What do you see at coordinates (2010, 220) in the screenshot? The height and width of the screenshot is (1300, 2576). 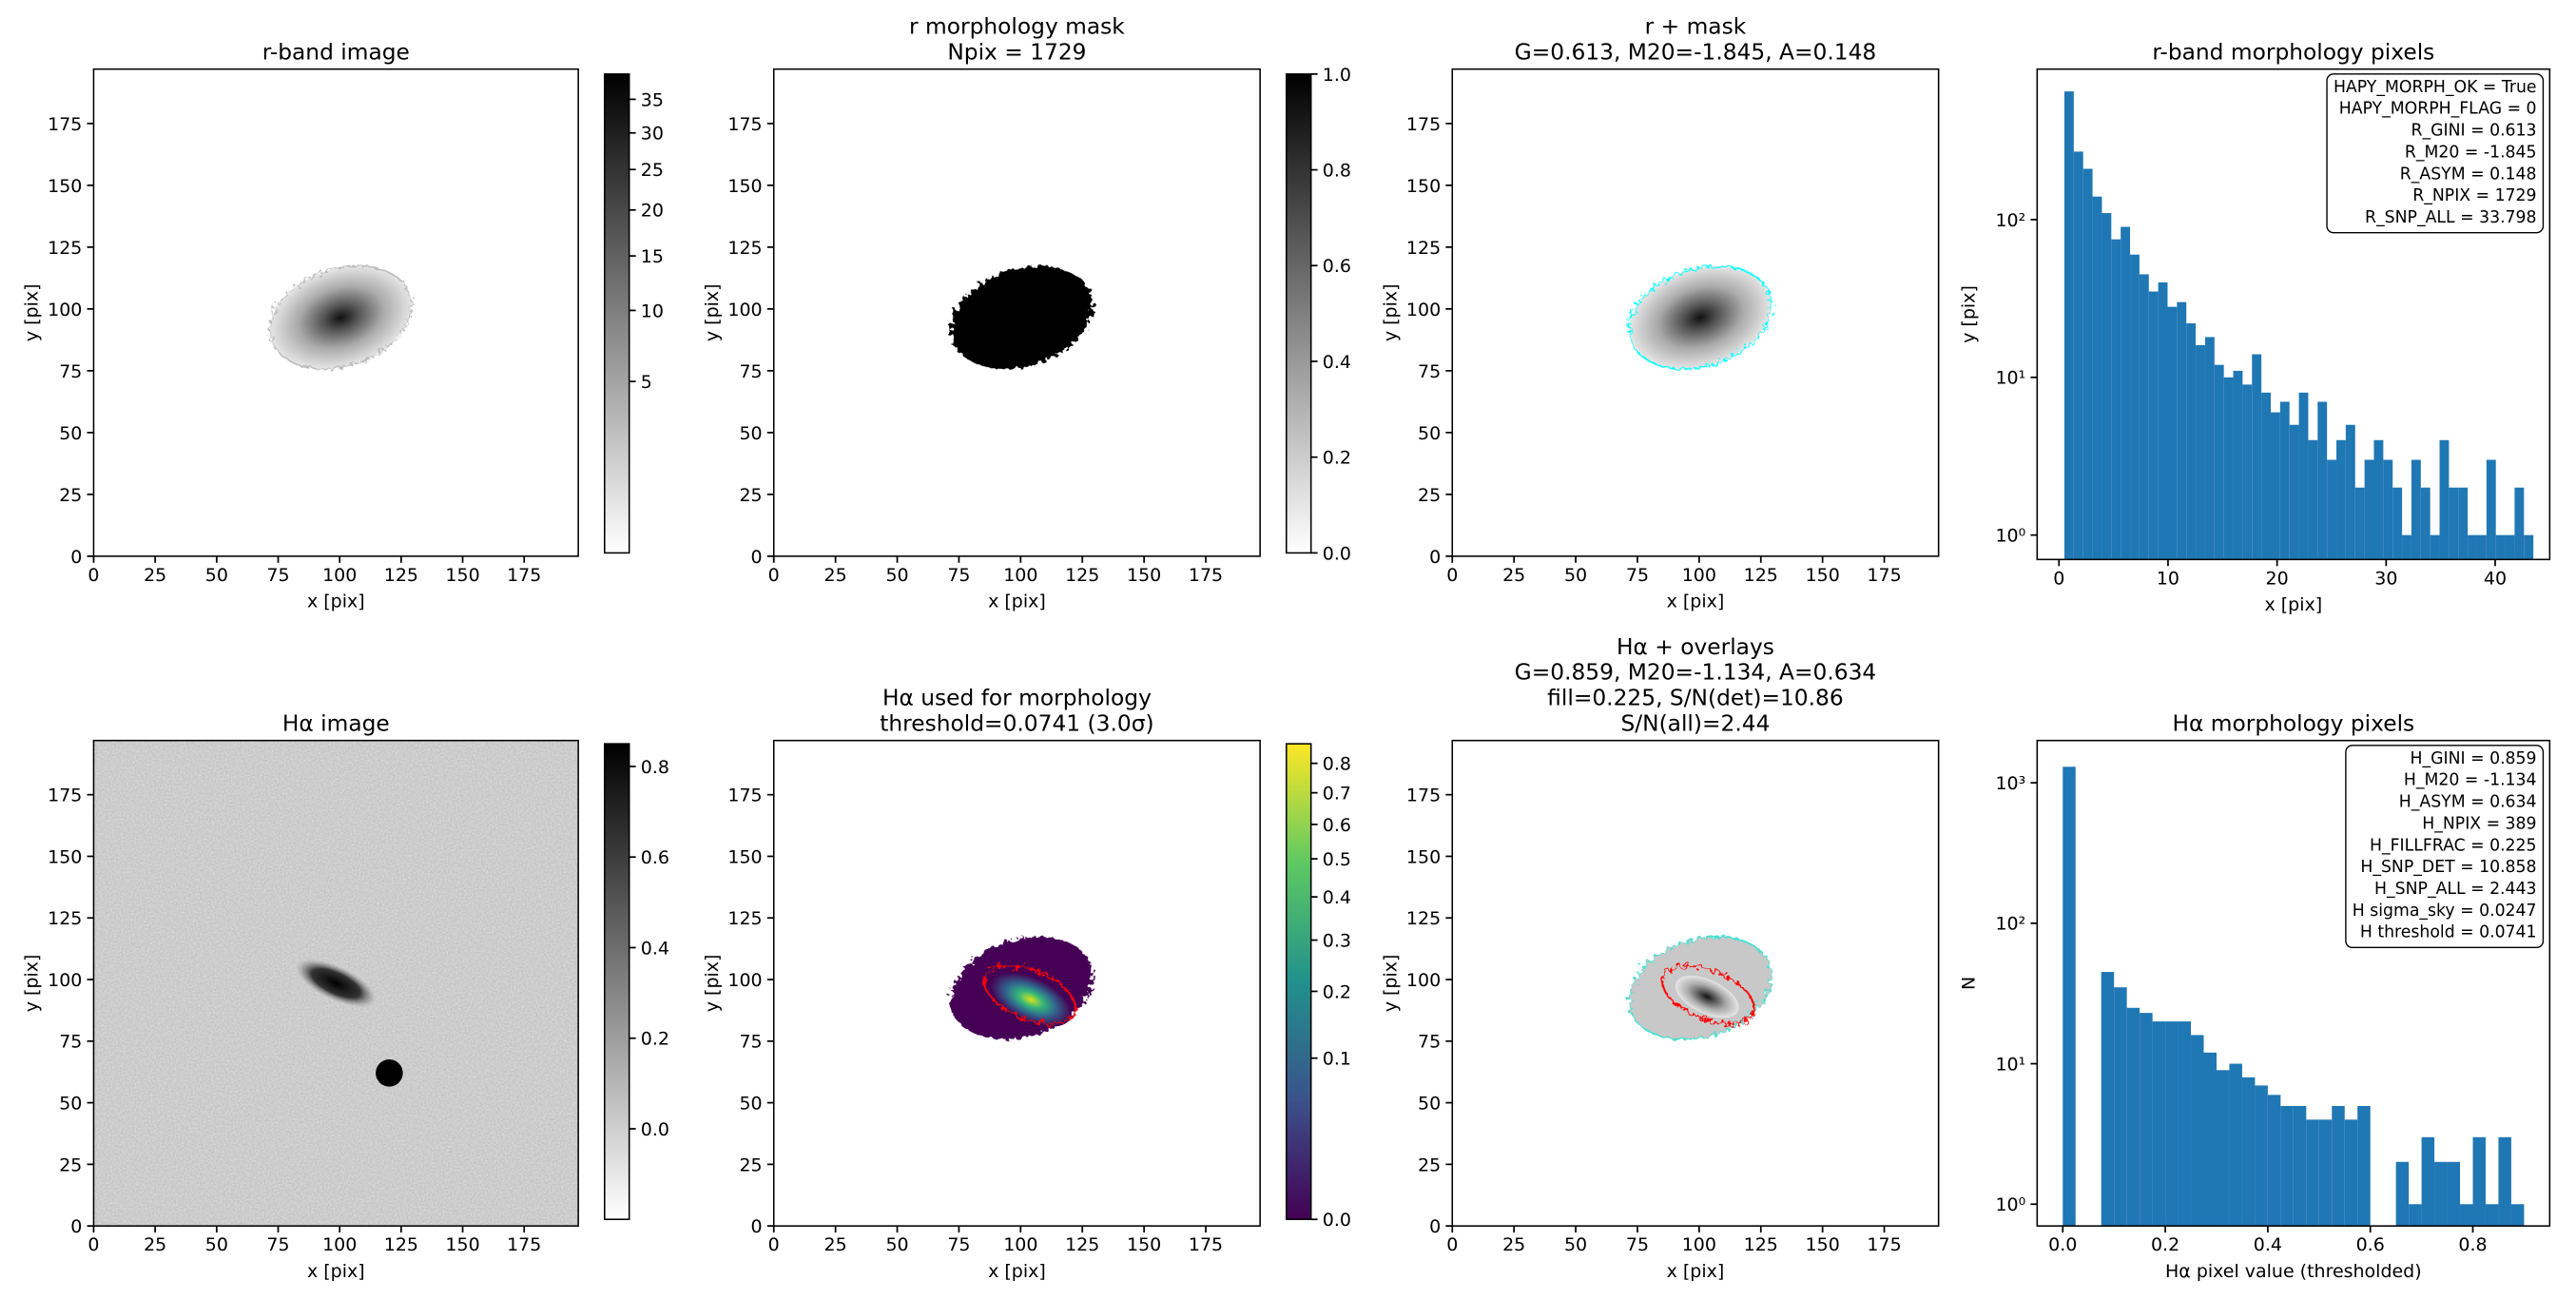 I see `y-tick-label: 10²` at bounding box center [2010, 220].